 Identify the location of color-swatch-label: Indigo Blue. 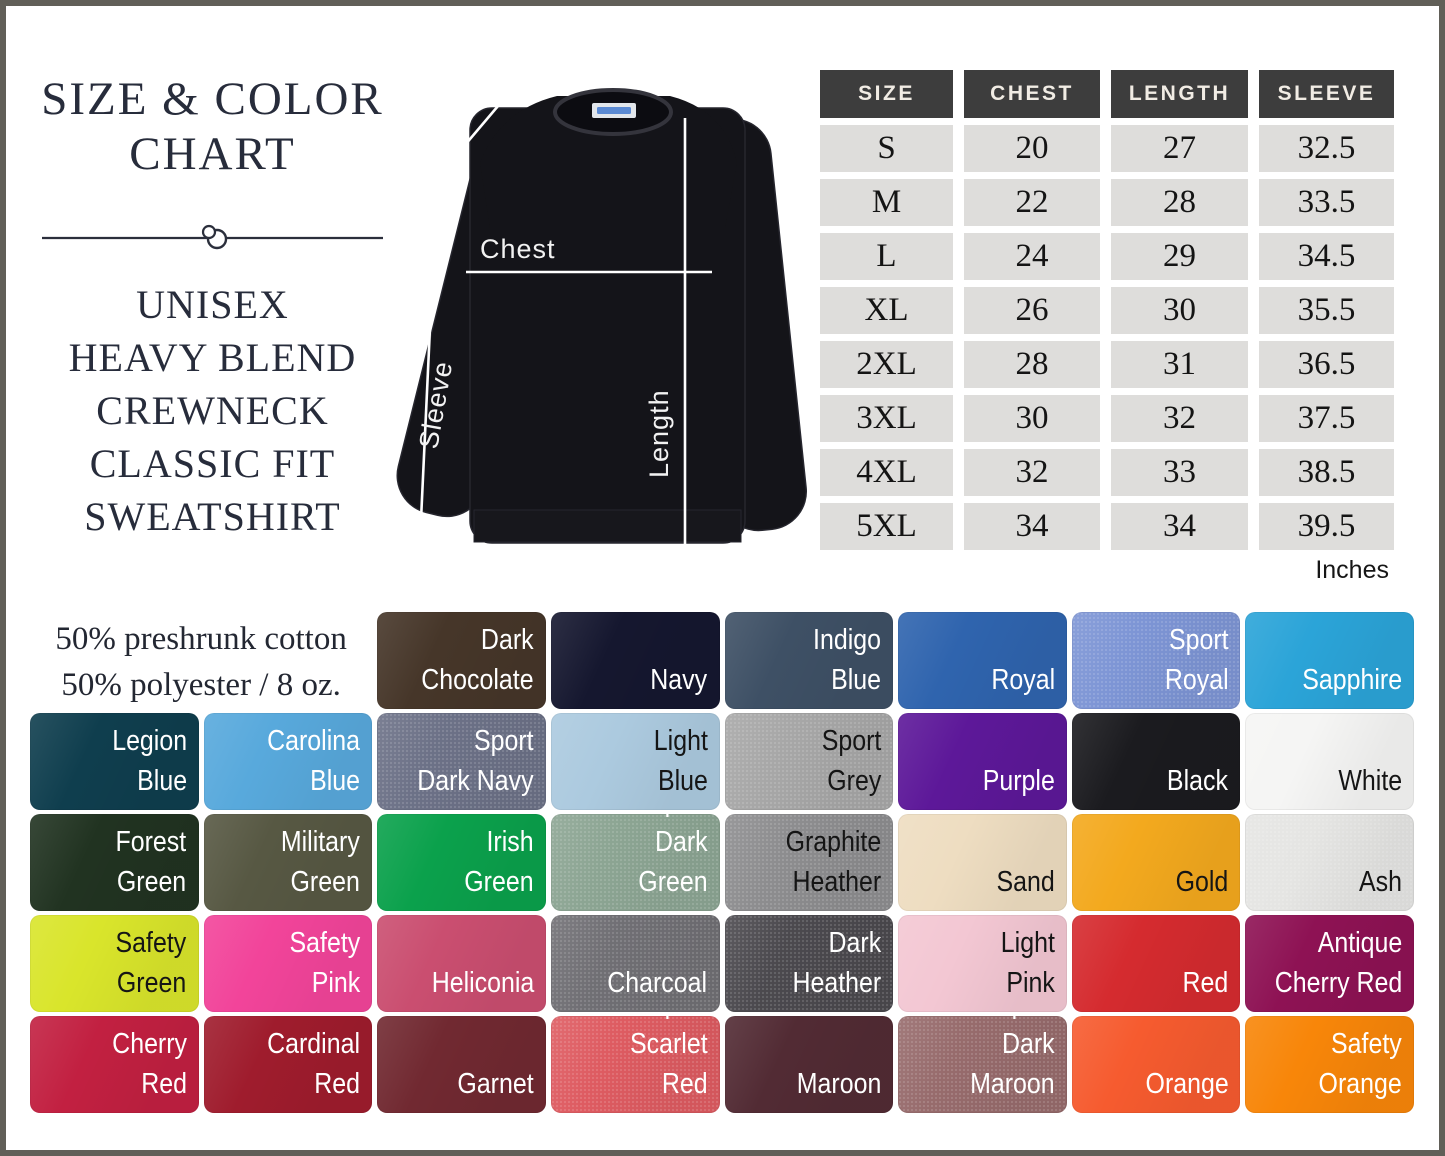
(847, 660).